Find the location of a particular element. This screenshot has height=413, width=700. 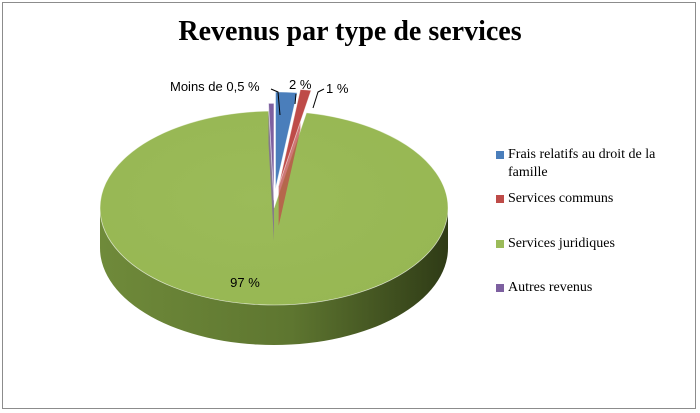

legend-item-services-juridiques: Services juridiques is located at coordinates (596, 244).